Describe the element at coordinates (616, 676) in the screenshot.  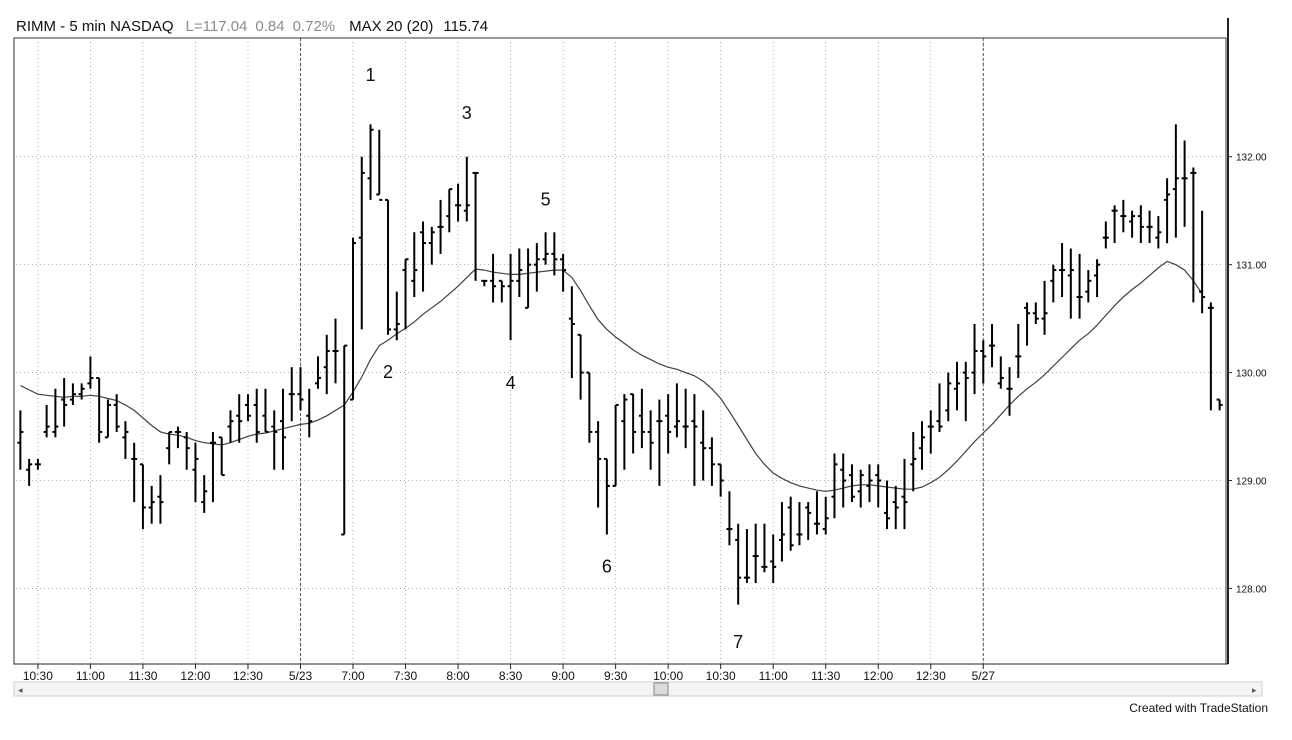
I see `x-tick-label: 9:30` at that location.